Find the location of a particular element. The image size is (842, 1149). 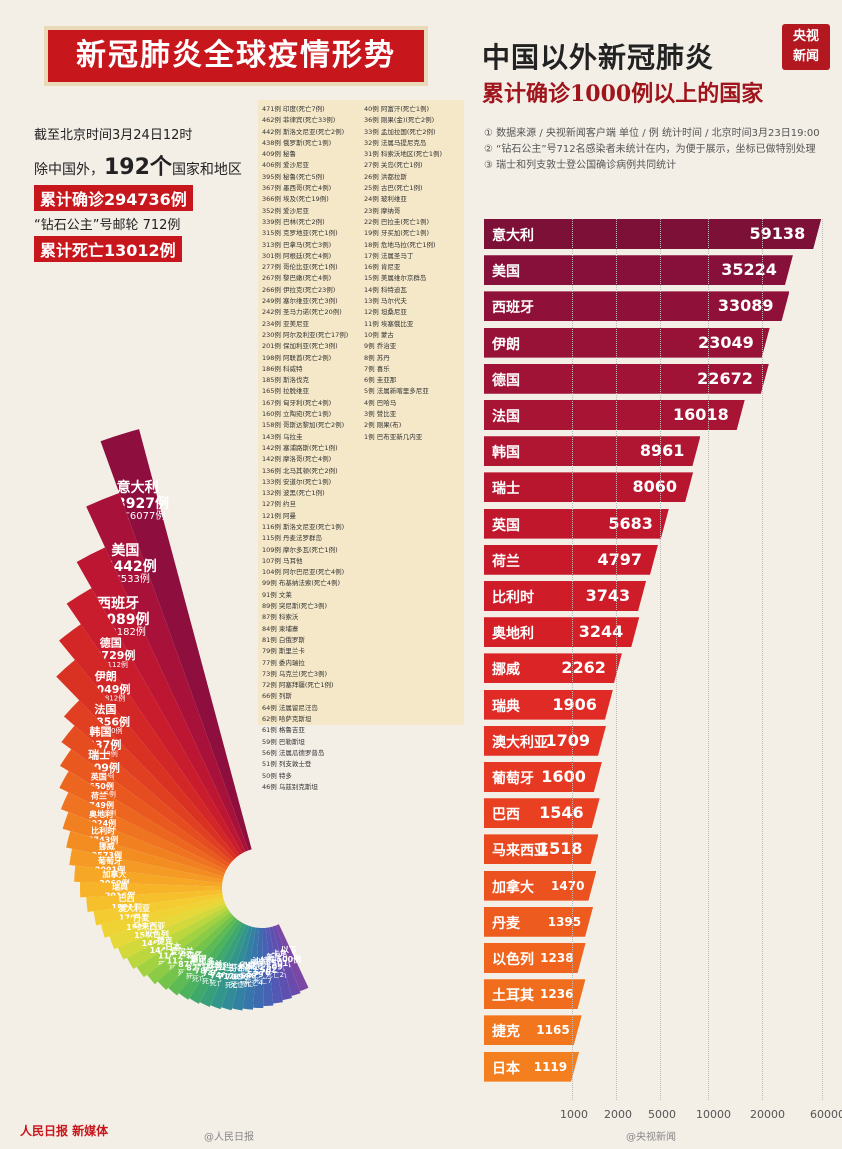

fan-label: 印度尼西亚 579例死亡49例 is located at coordinates (259, 973).